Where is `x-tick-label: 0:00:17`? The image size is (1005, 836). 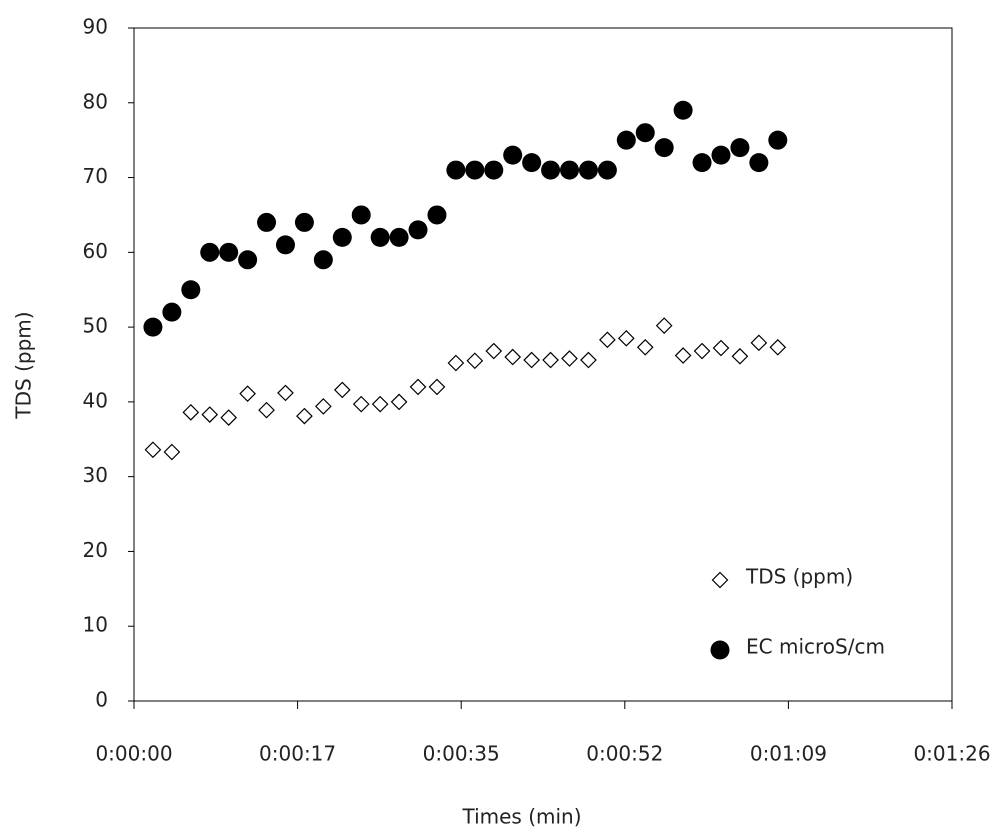
x-tick-label: 0:00:17 is located at coordinates (297, 754).